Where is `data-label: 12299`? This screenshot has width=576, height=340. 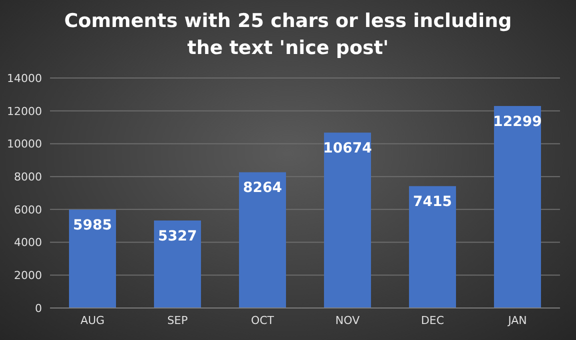
data-label: 12299 is located at coordinates (517, 122).